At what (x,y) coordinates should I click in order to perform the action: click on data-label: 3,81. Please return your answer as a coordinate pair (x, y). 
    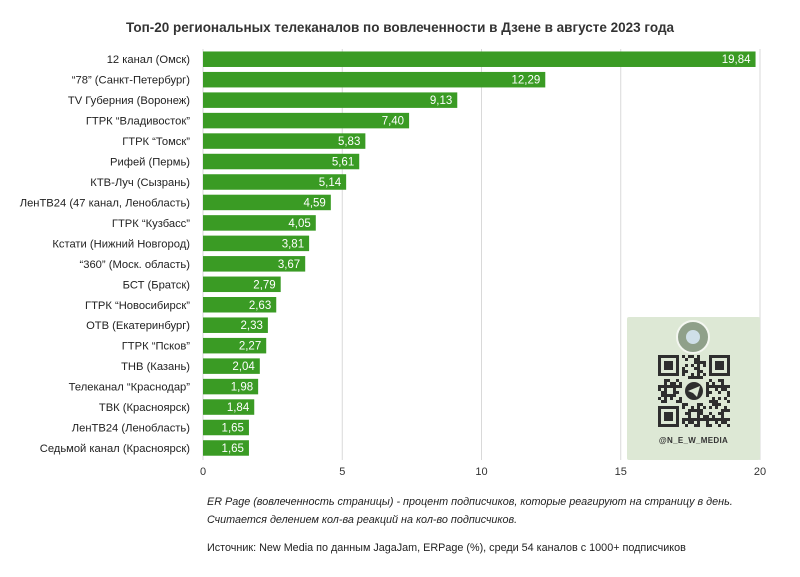
    Looking at the image, I should click on (293, 244).